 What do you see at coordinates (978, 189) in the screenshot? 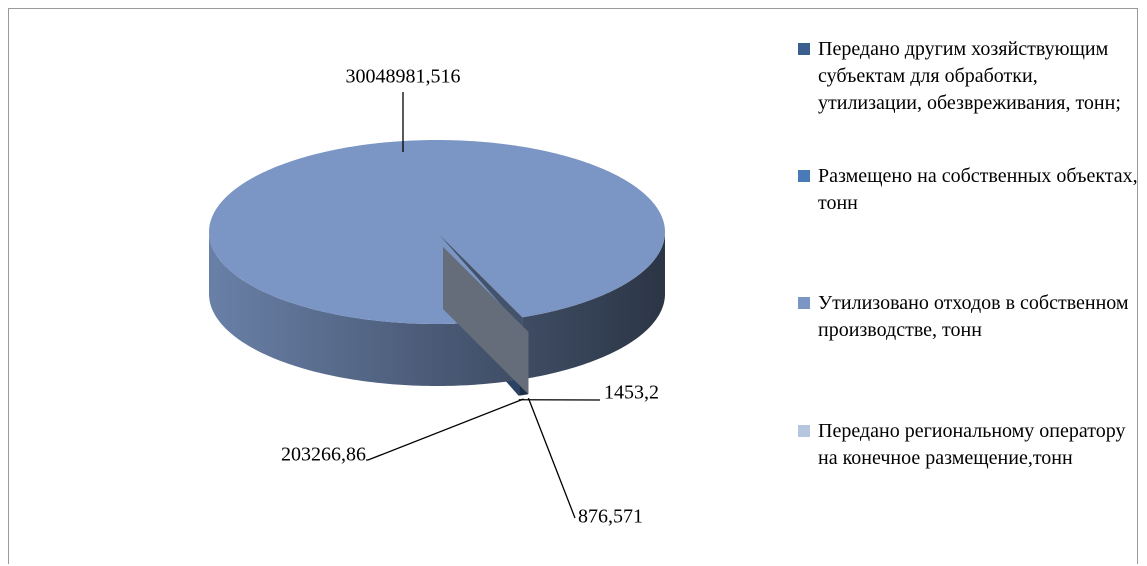
I see `legend-label: Размещено на собственных объектах, тонн` at bounding box center [978, 189].